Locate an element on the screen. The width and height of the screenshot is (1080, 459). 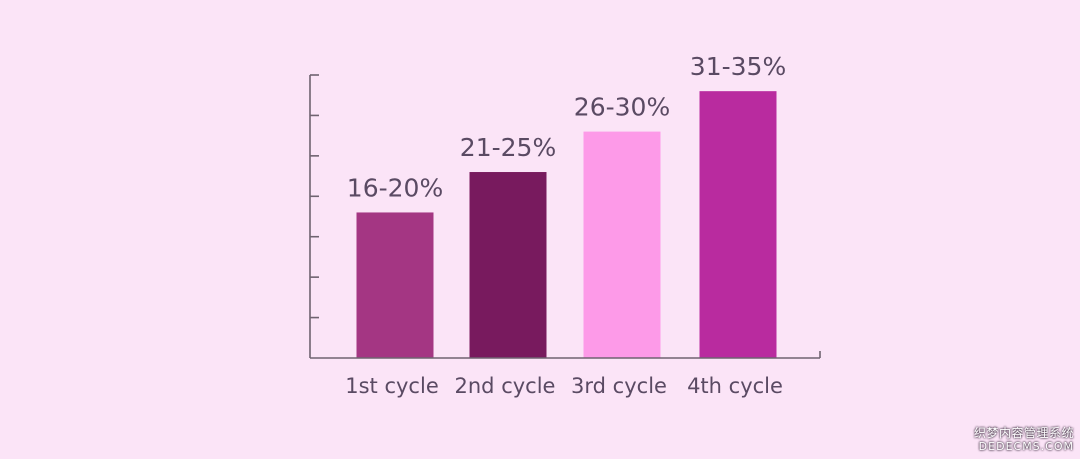
x-tick-label-1: 1st cycle is located at coordinates (392, 386).